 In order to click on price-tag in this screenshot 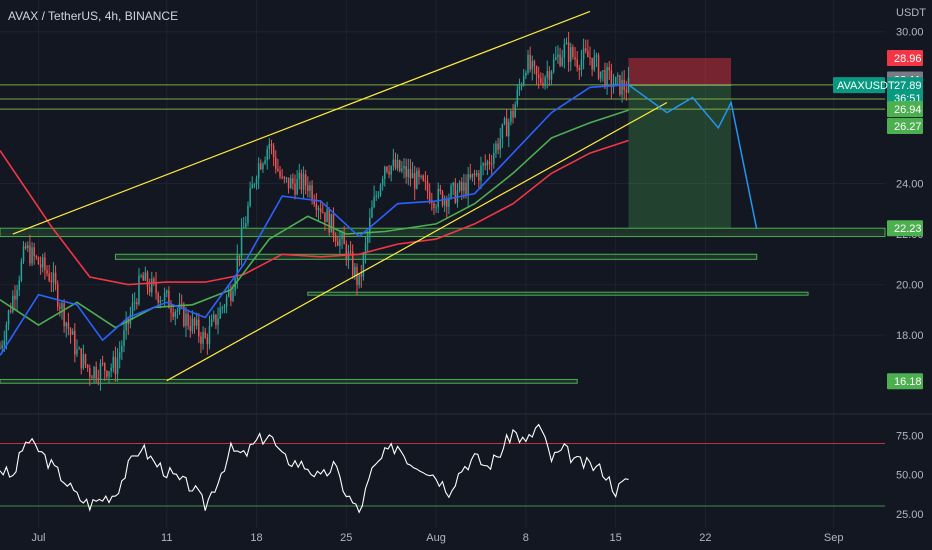, I will do `click(905, 126)`.